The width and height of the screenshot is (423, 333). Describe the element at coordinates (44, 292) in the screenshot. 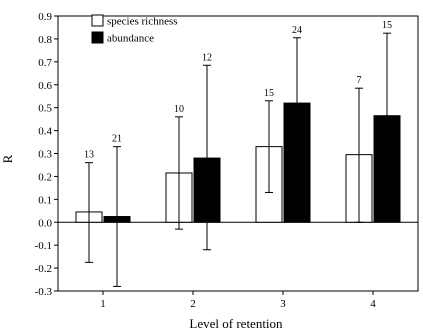

I see `y-tick-label: -0.3` at that location.